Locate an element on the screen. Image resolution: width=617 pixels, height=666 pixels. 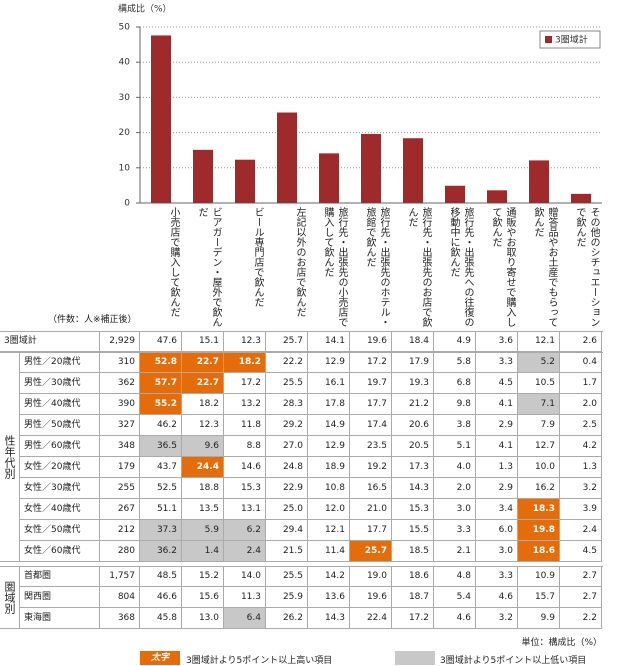
table-cell: 25.5 is located at coordinates (287, 383).